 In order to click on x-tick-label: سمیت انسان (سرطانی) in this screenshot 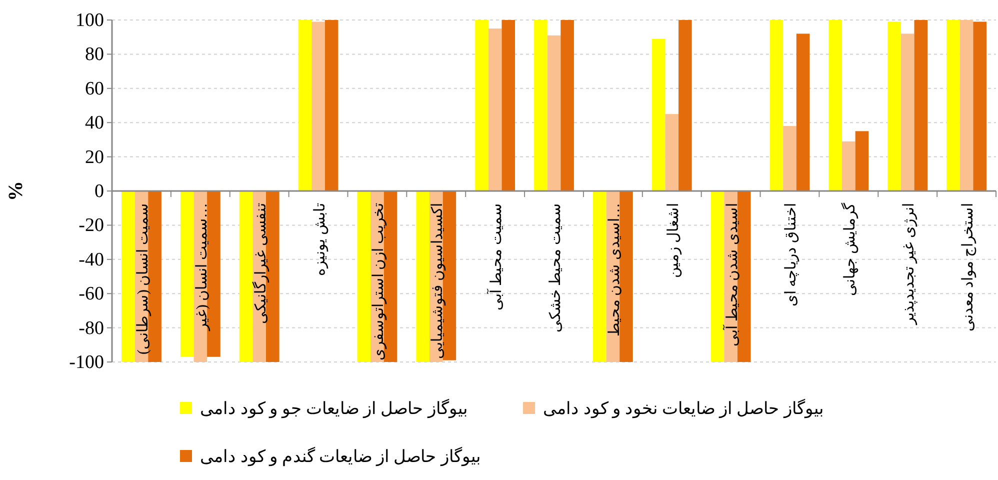, I will do `click(143, 278)`.